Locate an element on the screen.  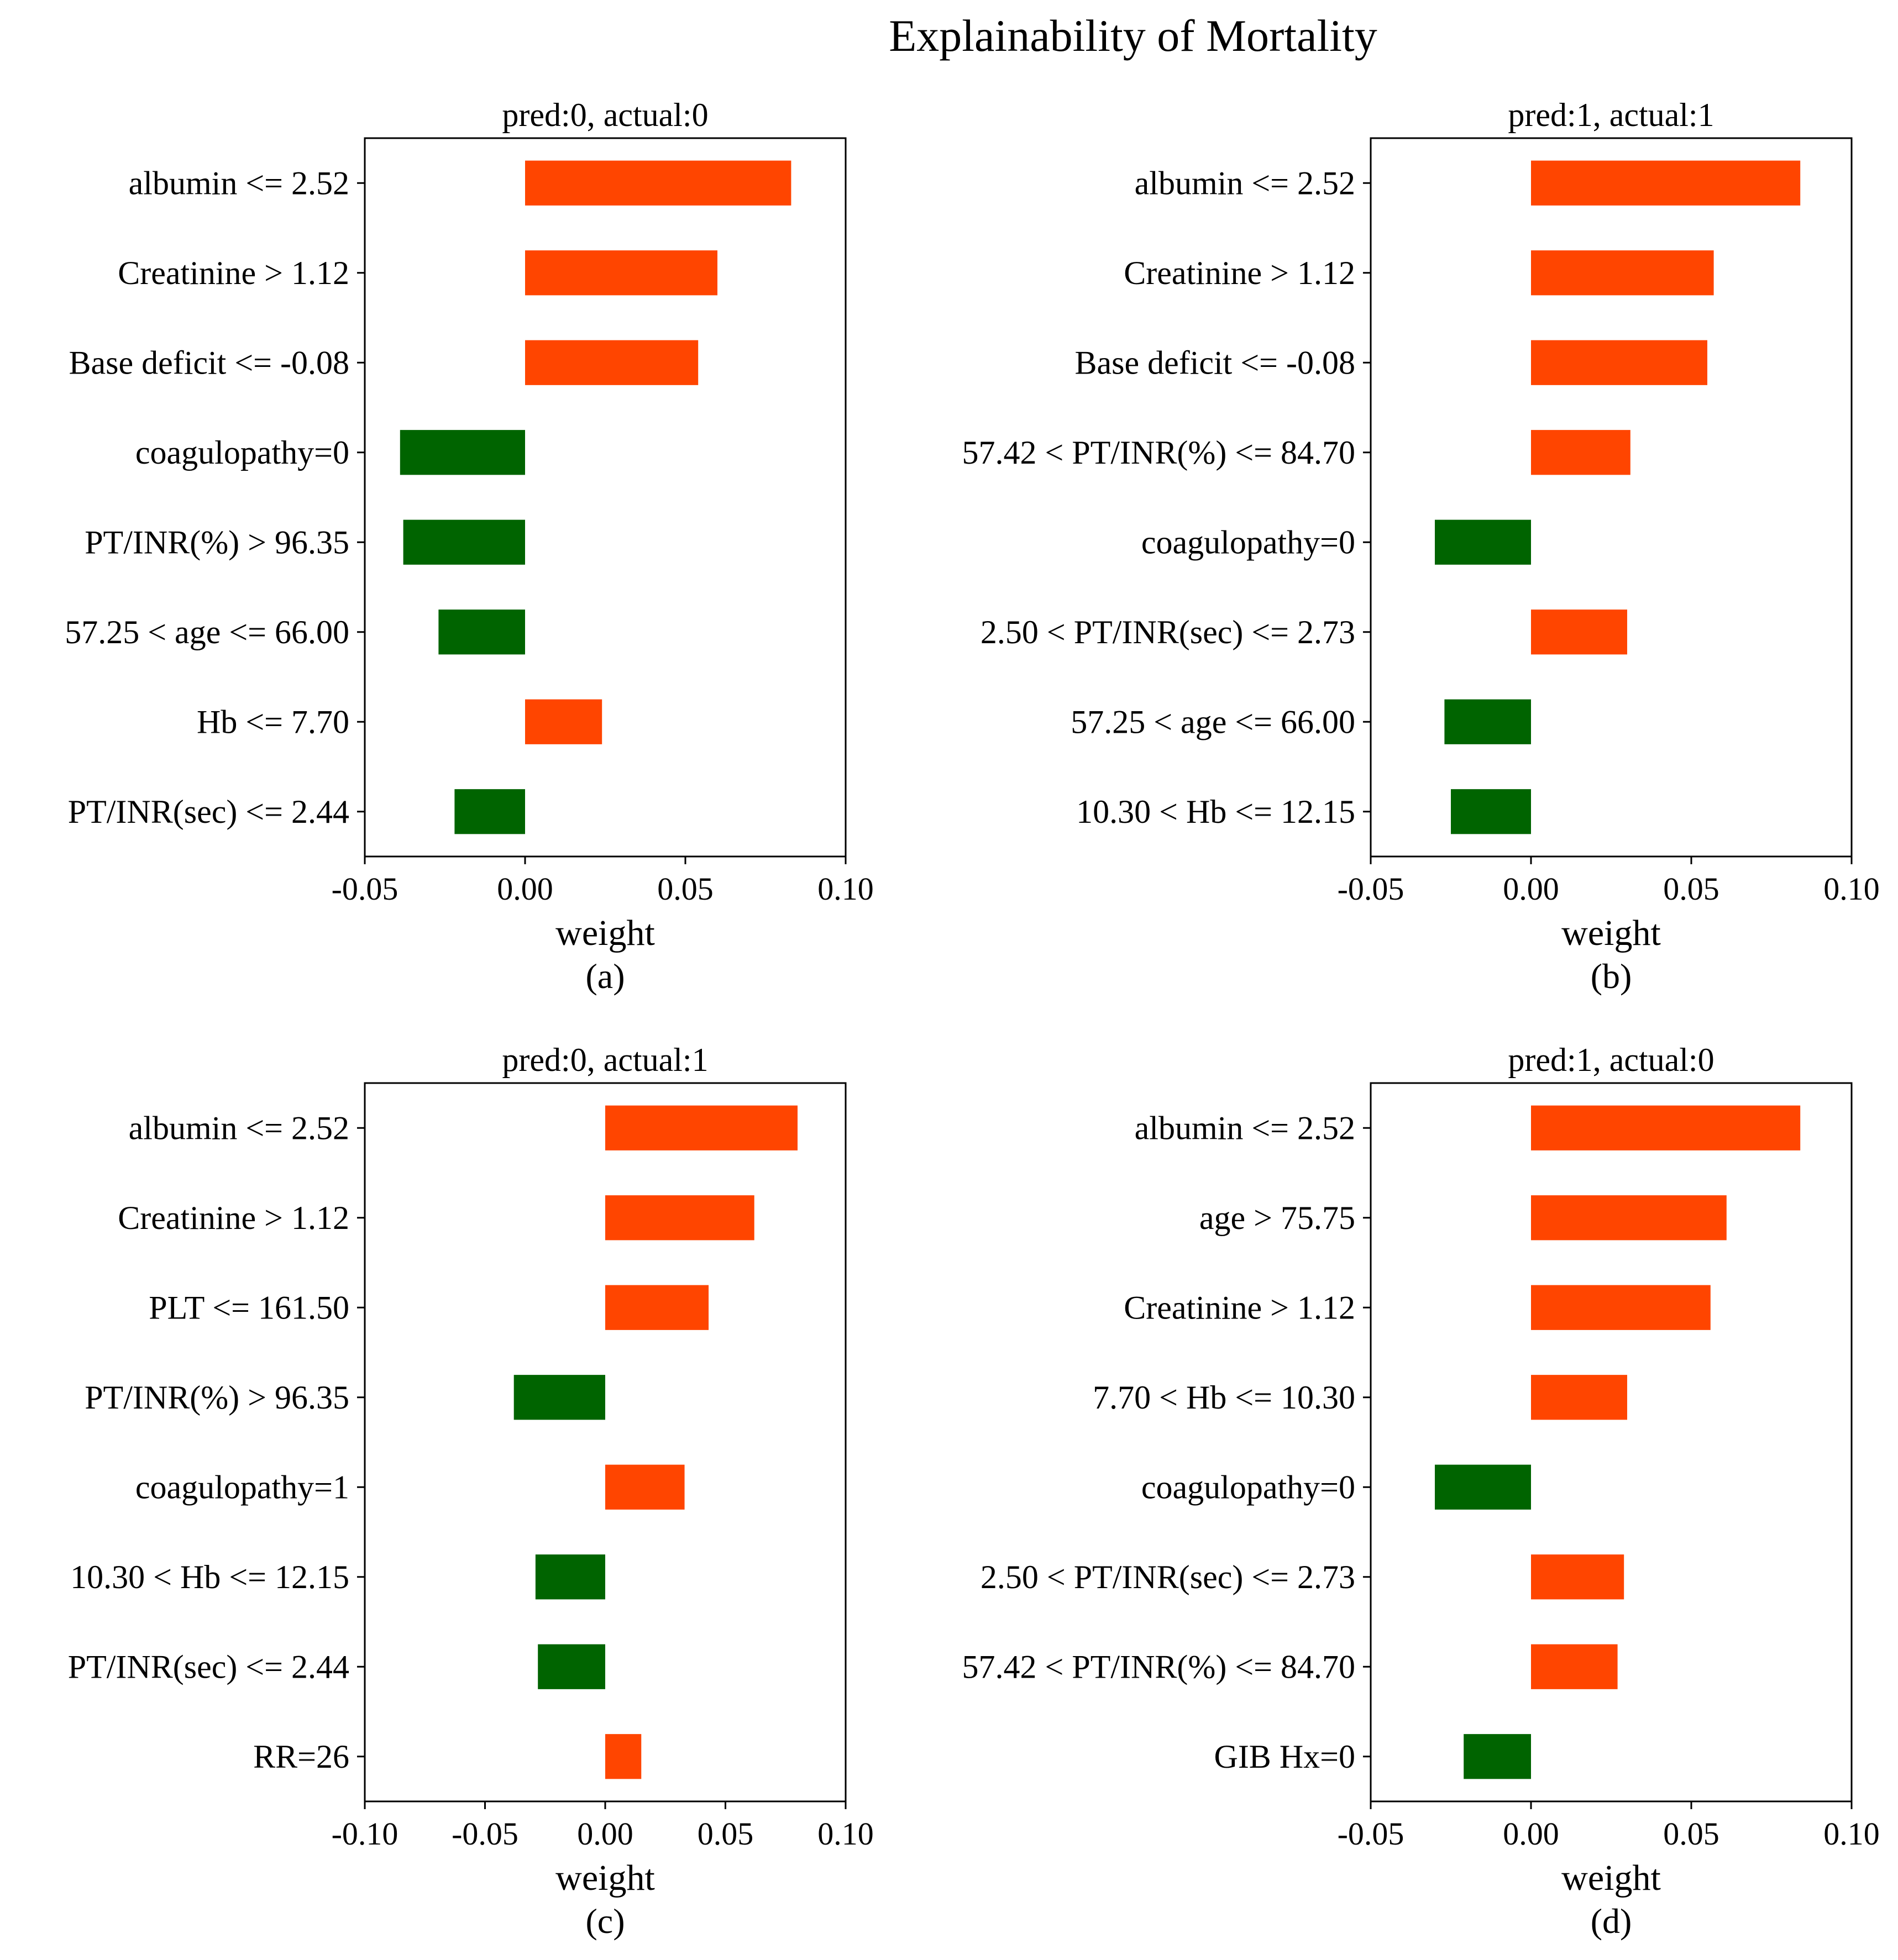
xtick-label-c-0: -0.10 is located at coordinates (365, 1834).